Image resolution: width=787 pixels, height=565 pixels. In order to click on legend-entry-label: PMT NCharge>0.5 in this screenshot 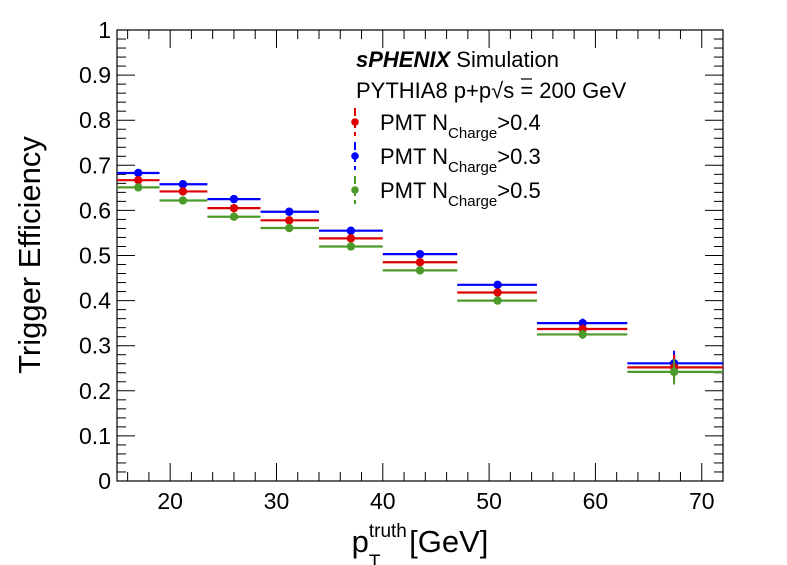, I will do `click(460, 194)`.